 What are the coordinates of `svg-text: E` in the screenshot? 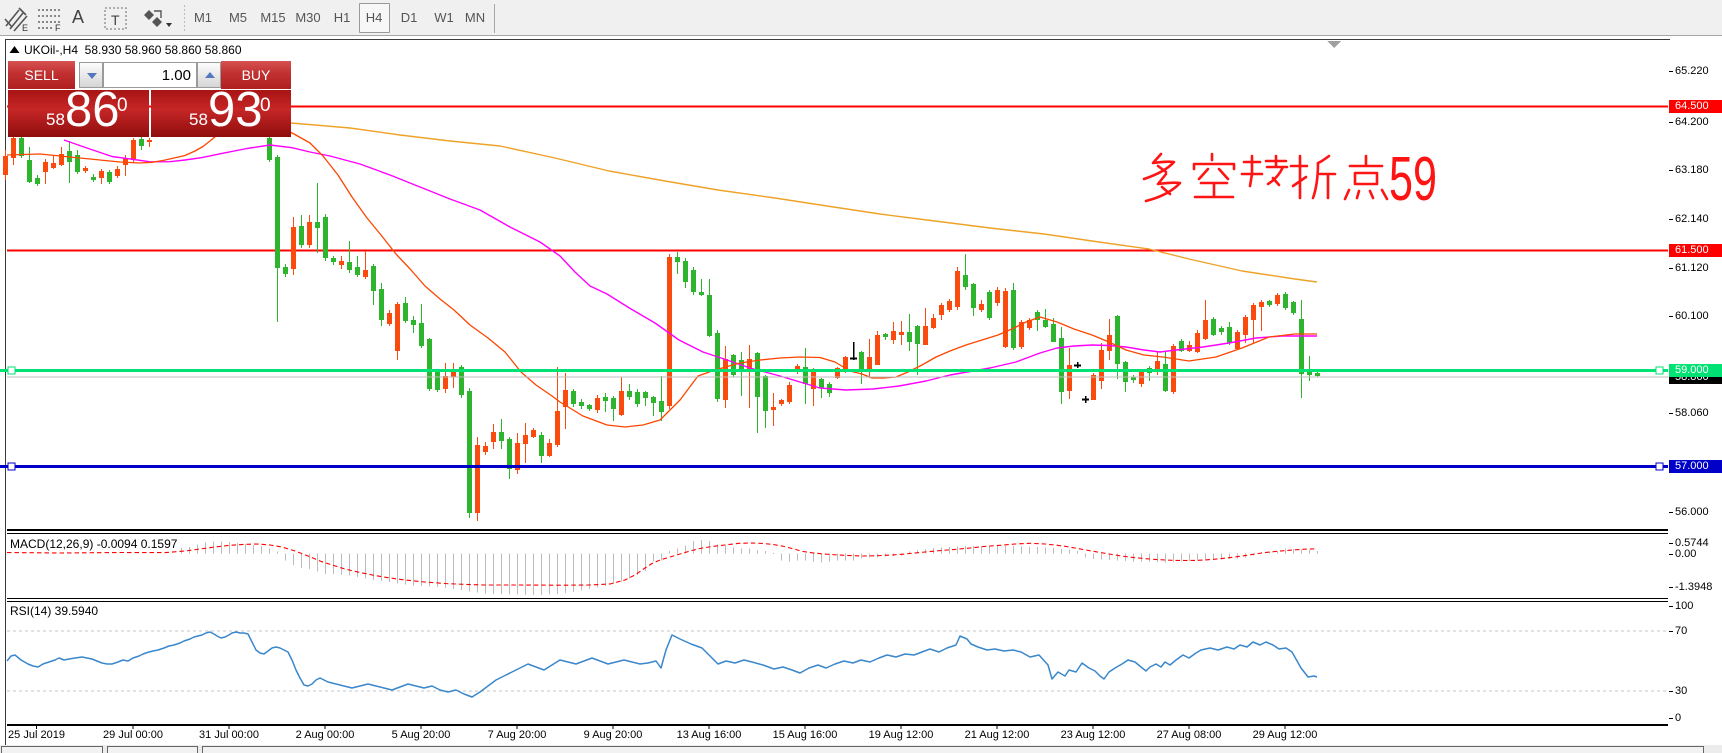 It's located at (25, 27).